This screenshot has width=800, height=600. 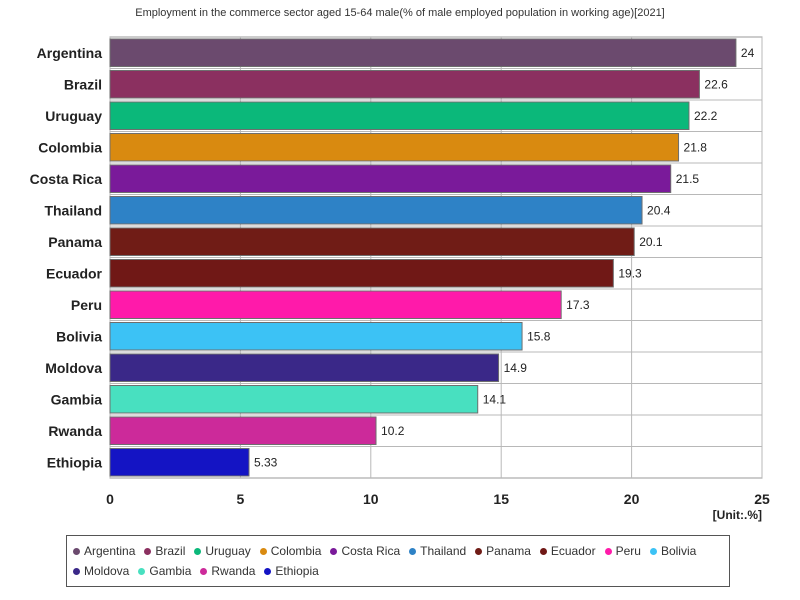 What do you see at coordinates (628, 551) in the screenshot?
I see `legend-label: Peru` at bounding box center [628, 551].